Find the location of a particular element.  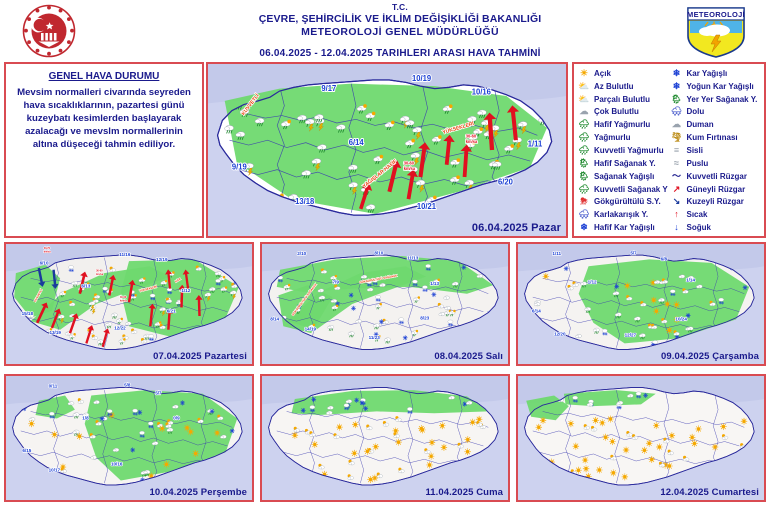

legend-item-label: Sağanak Yağışlı is located at coordinates (624, 176).